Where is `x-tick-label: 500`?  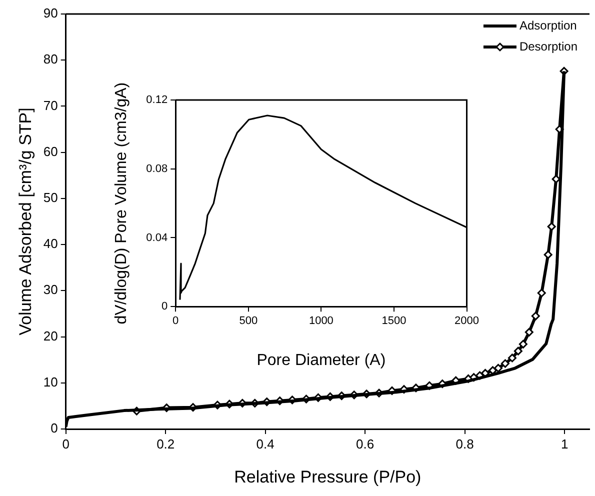
x-tick-label: 500 is located at coordinates (248, 321).